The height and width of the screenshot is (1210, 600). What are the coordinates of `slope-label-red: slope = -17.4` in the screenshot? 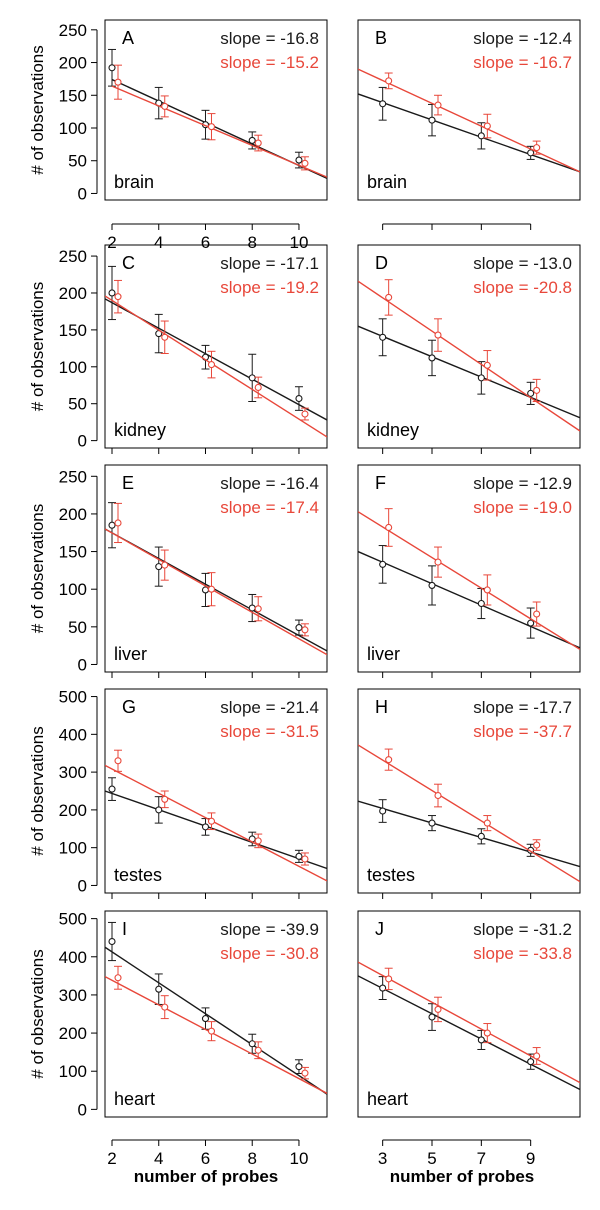 It's located at (269, 507).